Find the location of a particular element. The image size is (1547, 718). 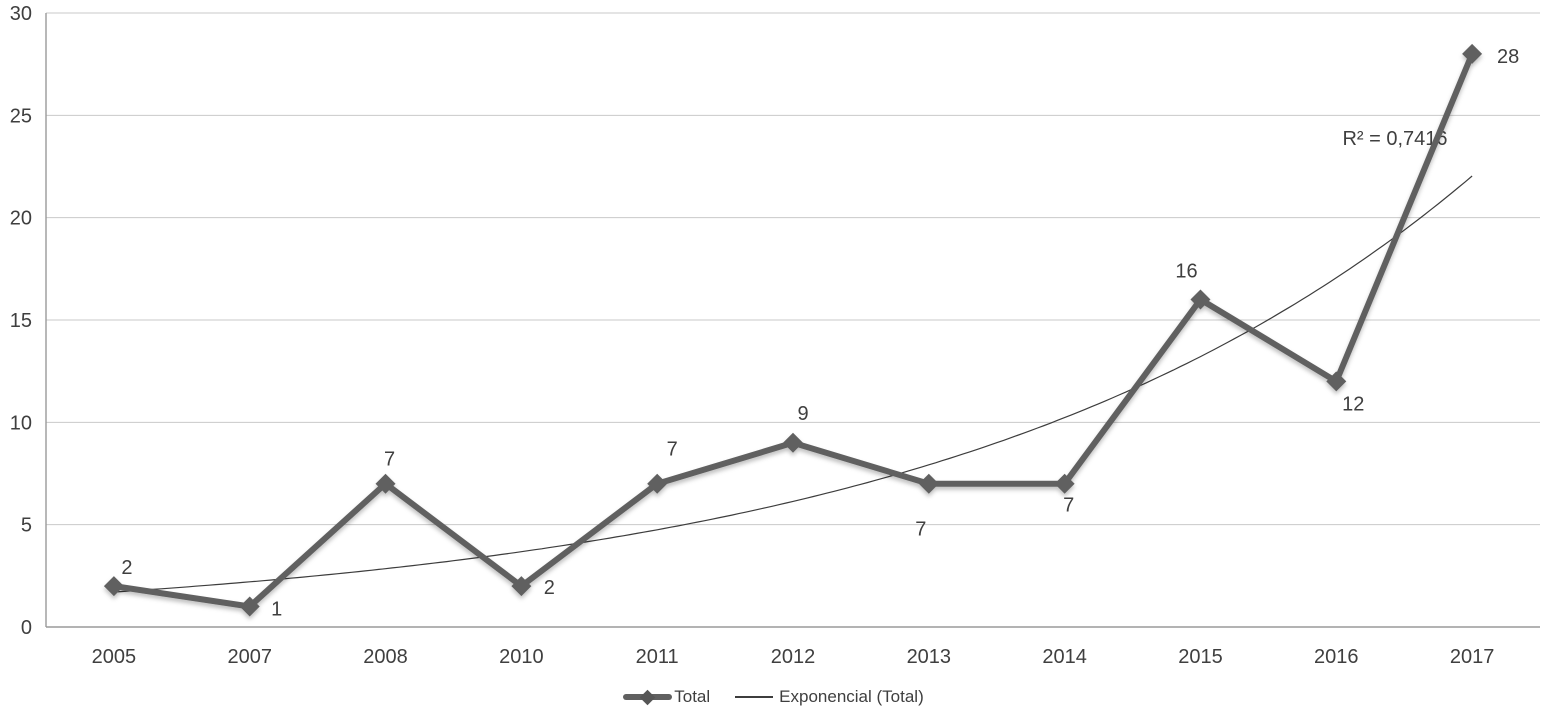

x-tick-label: 2012 is located at coordinates (793, 657).